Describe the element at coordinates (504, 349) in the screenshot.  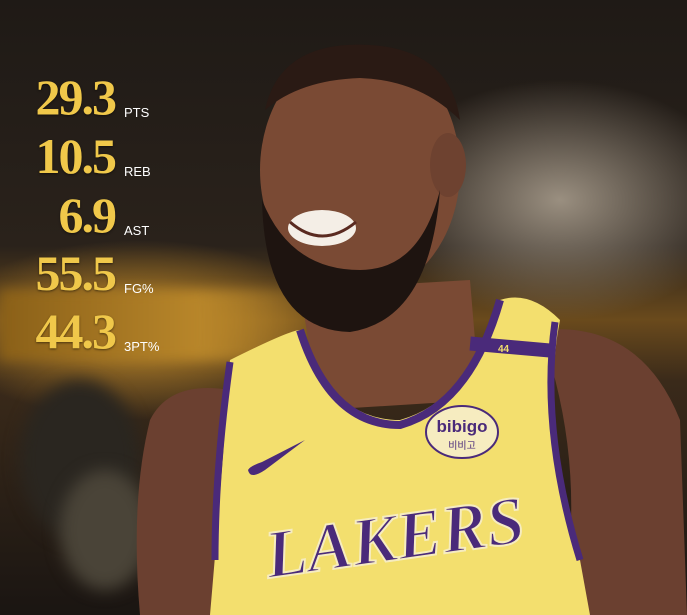
I see `strap-number: 44` at that location.